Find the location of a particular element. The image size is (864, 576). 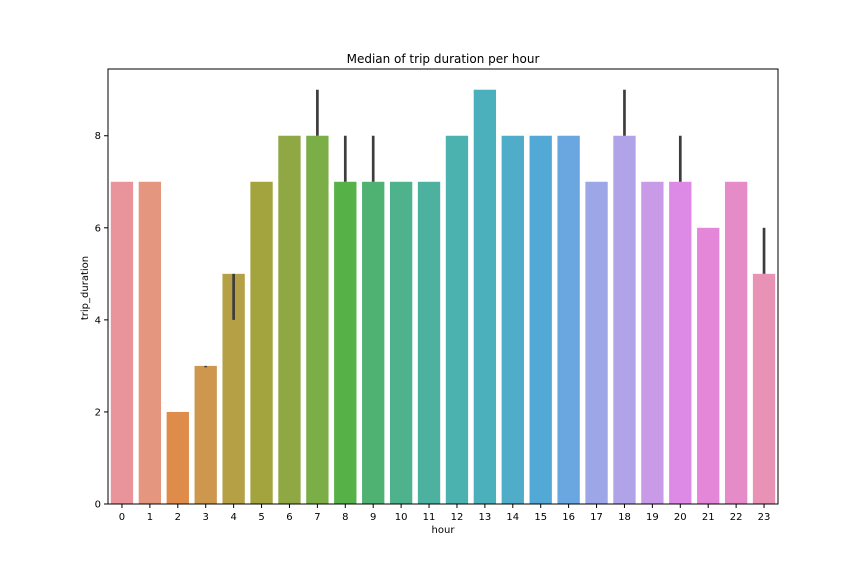

x-tick-label: 20 is located at coordinates (680, 517).